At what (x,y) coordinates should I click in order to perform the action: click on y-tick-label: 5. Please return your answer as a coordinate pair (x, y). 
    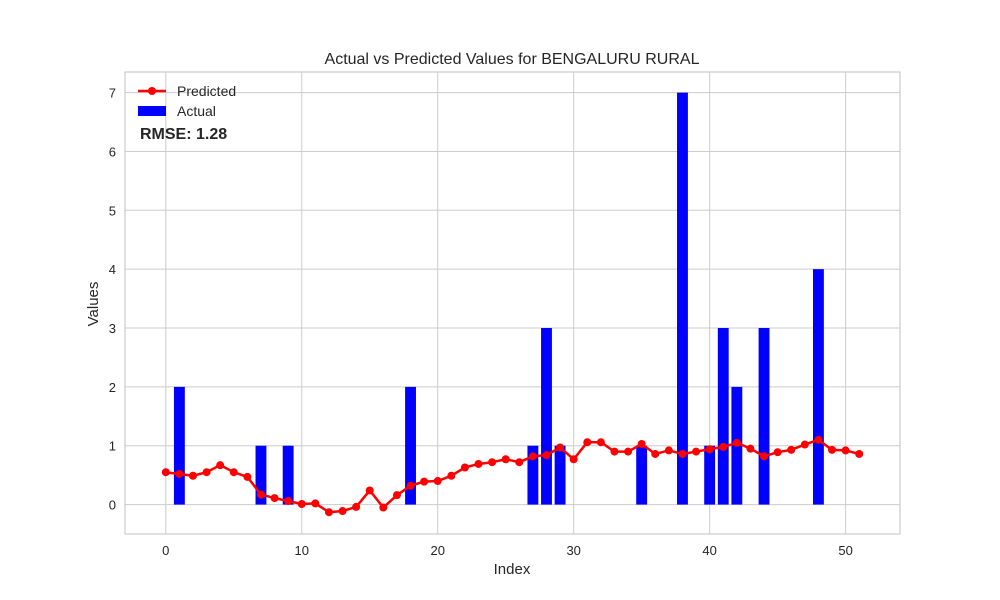
    Looking at the image, I should click on (112, 210).